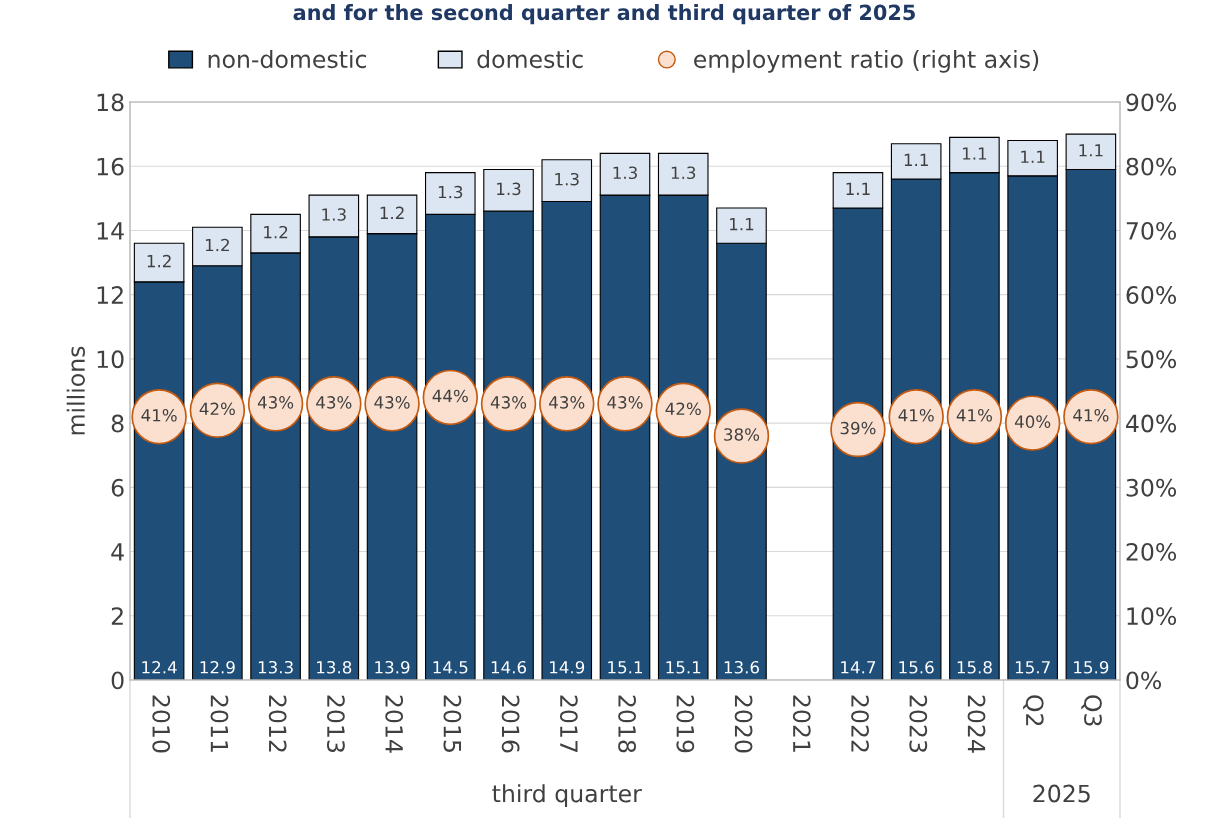  Describe the element at coordinates (866, 61) in the screenshot. I see `legend-label: employment ratio (right axis)` at that location.